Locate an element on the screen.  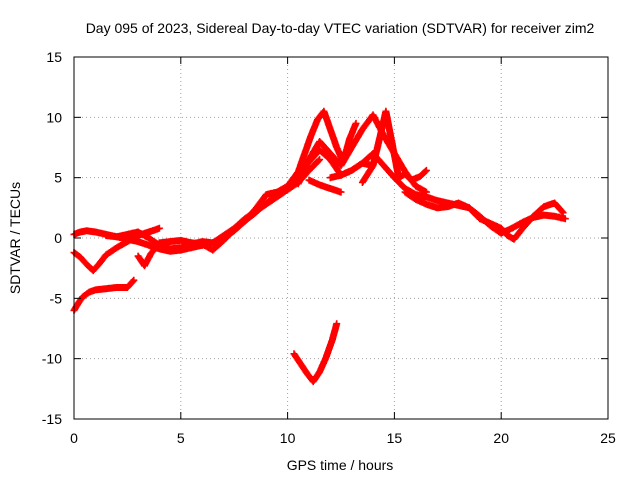
x-tick-label: 25 is located at coordinates (608, 438).